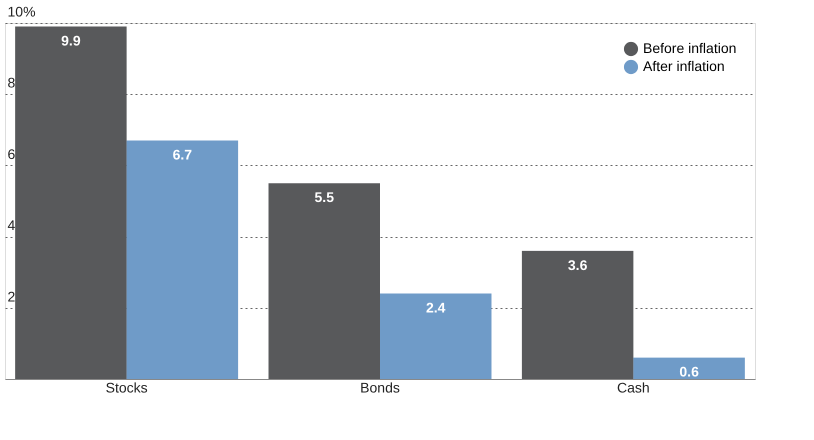 The image size is (814, 440). I want to click on legend-label: After inflation, so click(684, 66).